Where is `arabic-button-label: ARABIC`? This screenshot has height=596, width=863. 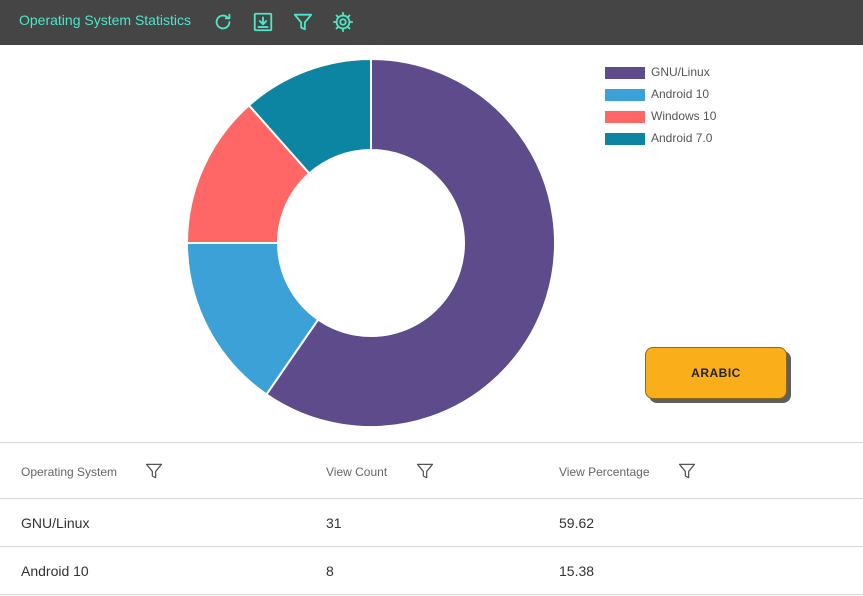
arabic-button-label: ARABIC is located at coordinates (716, 373).